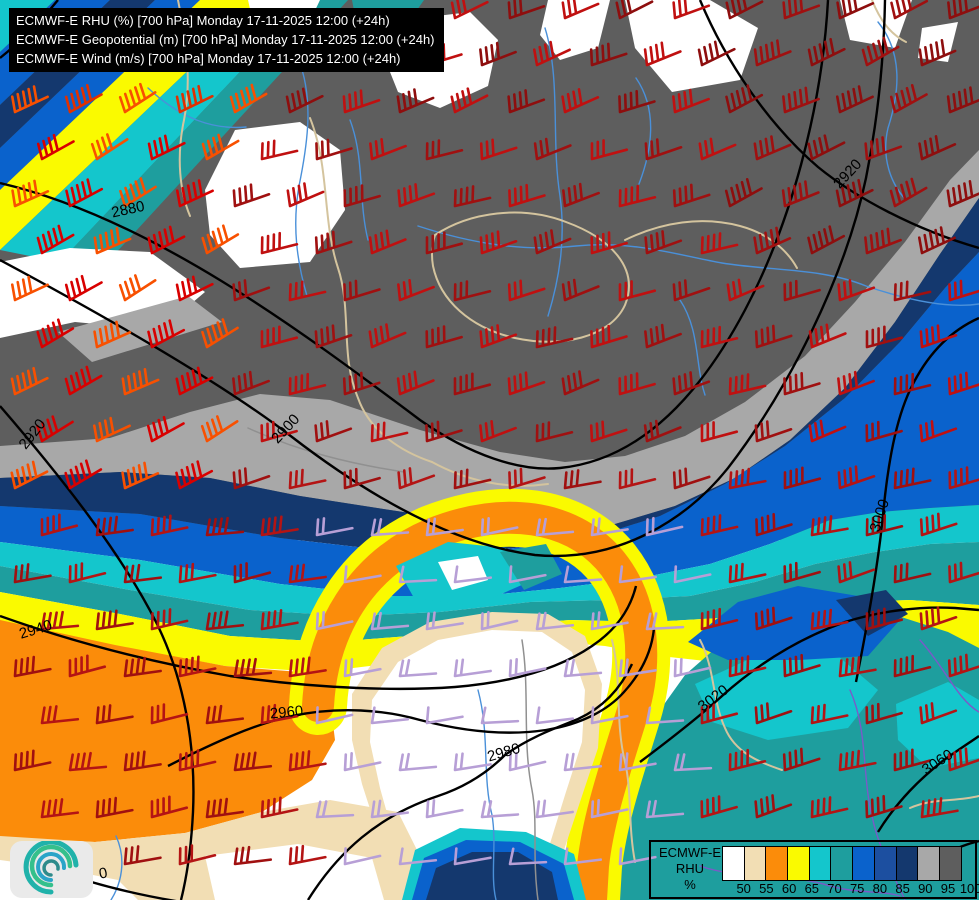 The height and width of the screenshot is (900, 979). What do you see at coordinates (489, 560) in the screenshot?
I see `rh-65-70-band` at bounding box center [489, 560].